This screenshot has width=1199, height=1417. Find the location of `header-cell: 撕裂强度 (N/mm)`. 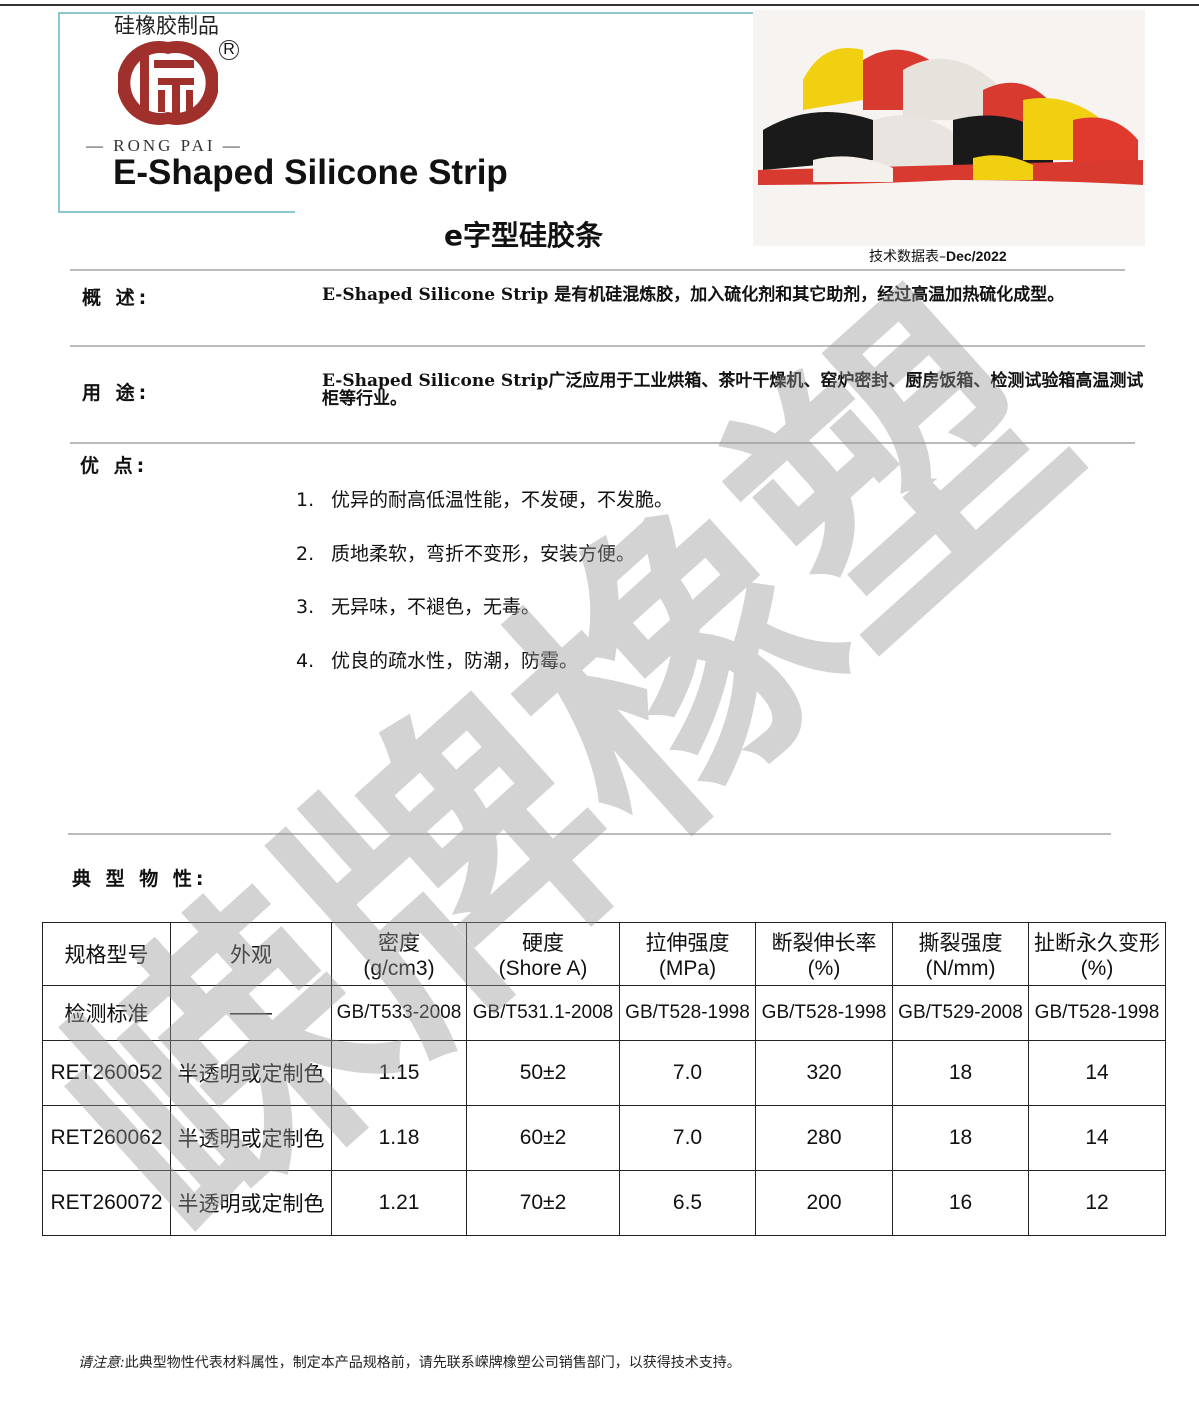

header-cell: 撕裂强度 (N/mm) is located at coordinates (960, 954).